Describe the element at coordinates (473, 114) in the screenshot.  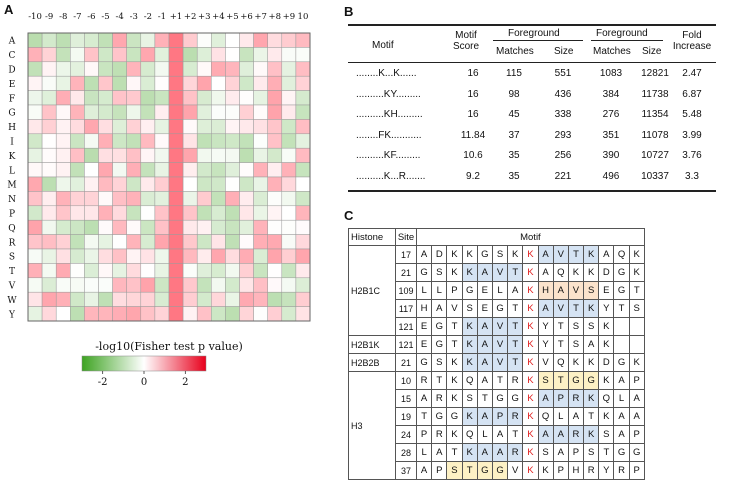
I see `motif-table-cell-score: 16` at that location.